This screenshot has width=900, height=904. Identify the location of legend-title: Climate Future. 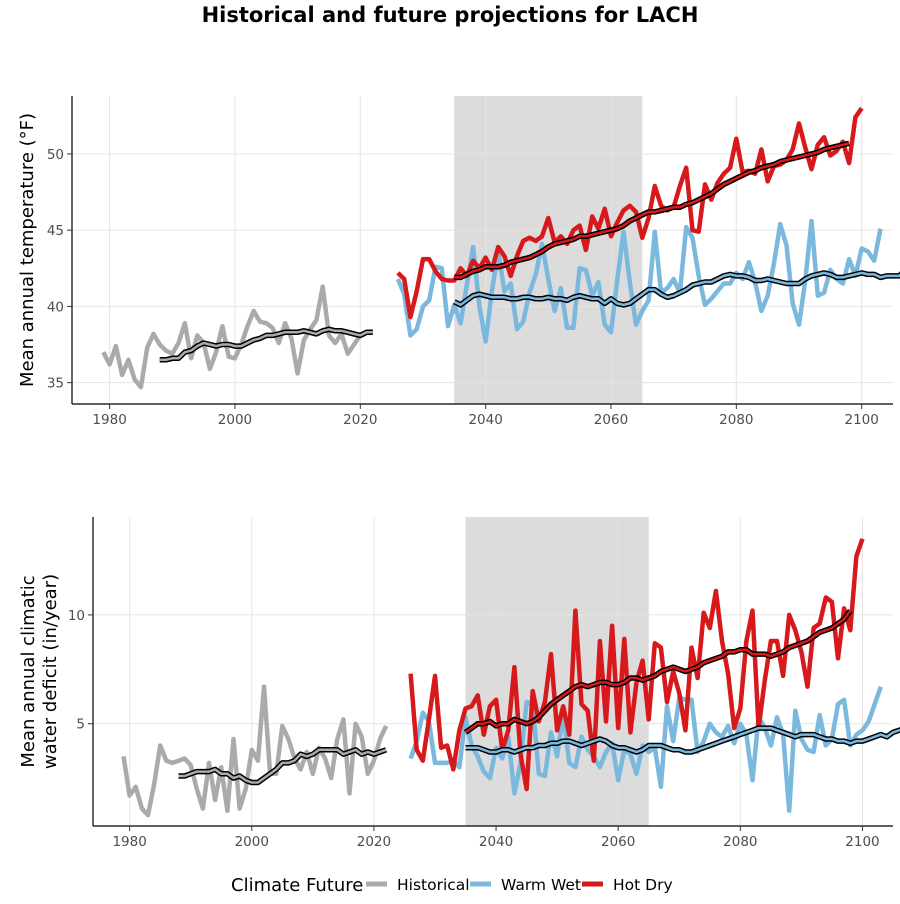
(297, 885).